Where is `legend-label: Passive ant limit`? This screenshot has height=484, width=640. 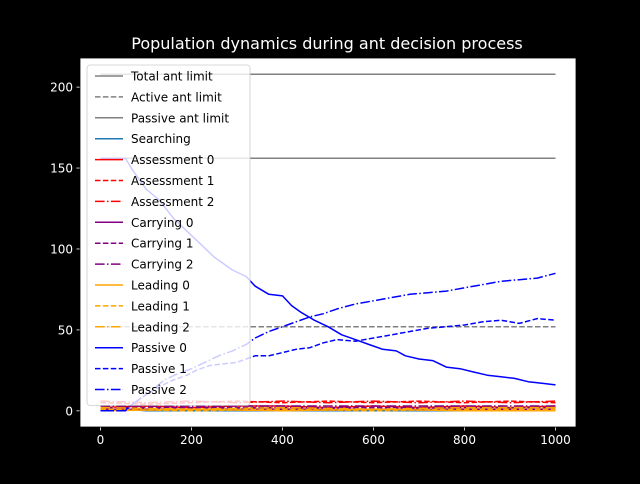 legend-label: Passive ant limit is located at coordinates (180, 118).